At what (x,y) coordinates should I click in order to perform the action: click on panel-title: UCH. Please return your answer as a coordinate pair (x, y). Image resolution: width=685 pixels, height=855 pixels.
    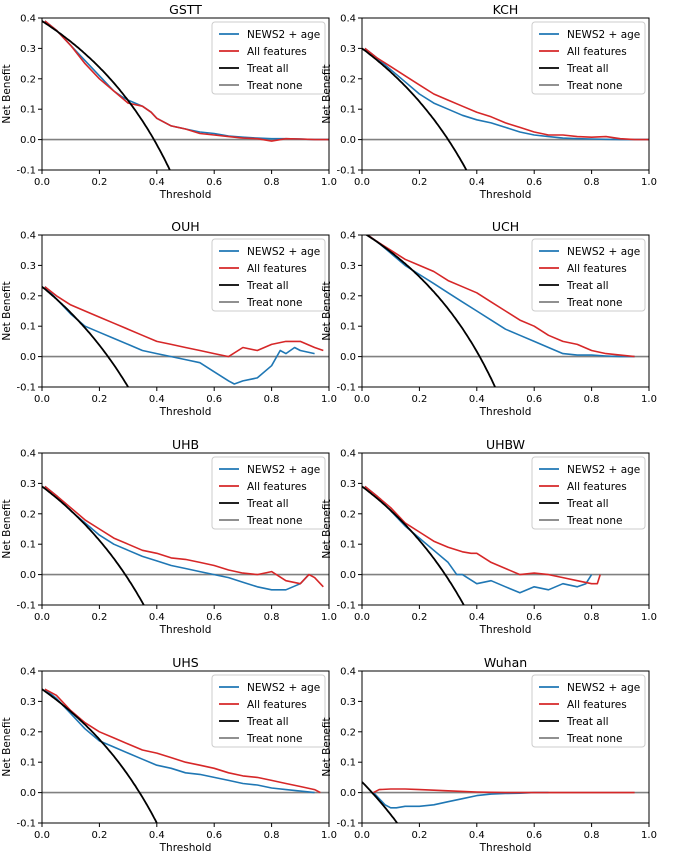
    Looking at the image, I should click on (505, 226).